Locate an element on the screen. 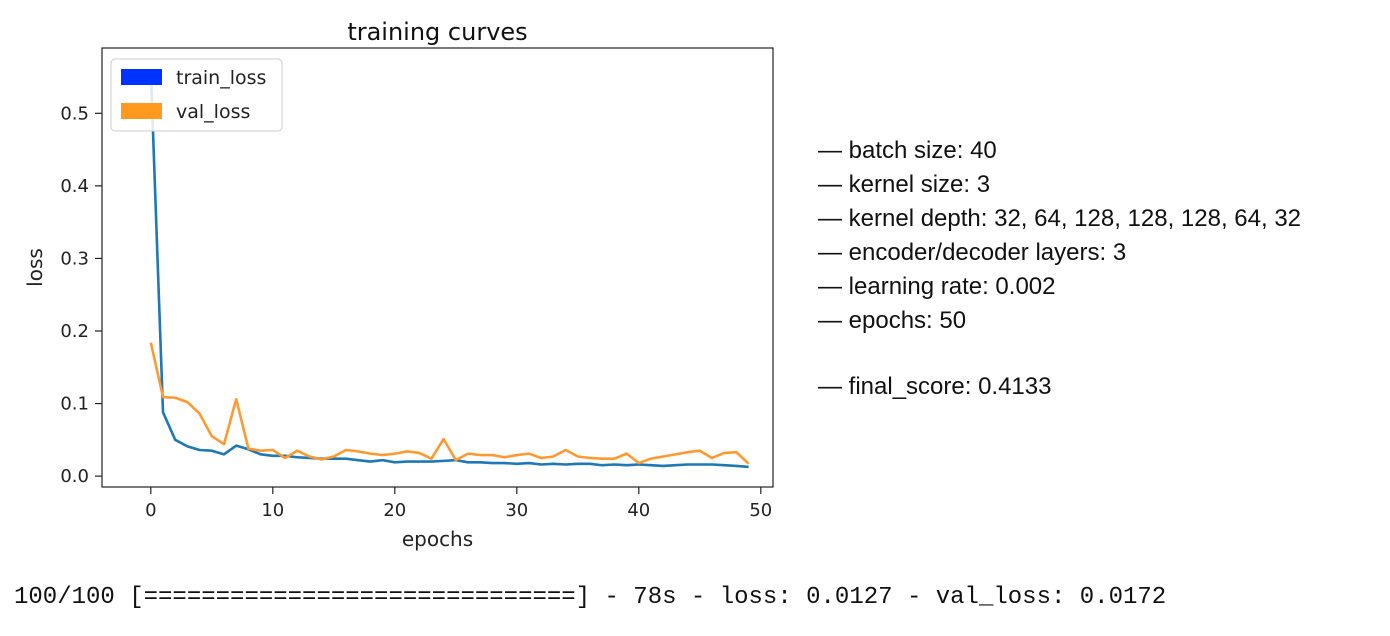  param-kernel-size: — kernel size: 3 is located at coordinates (904, 184).